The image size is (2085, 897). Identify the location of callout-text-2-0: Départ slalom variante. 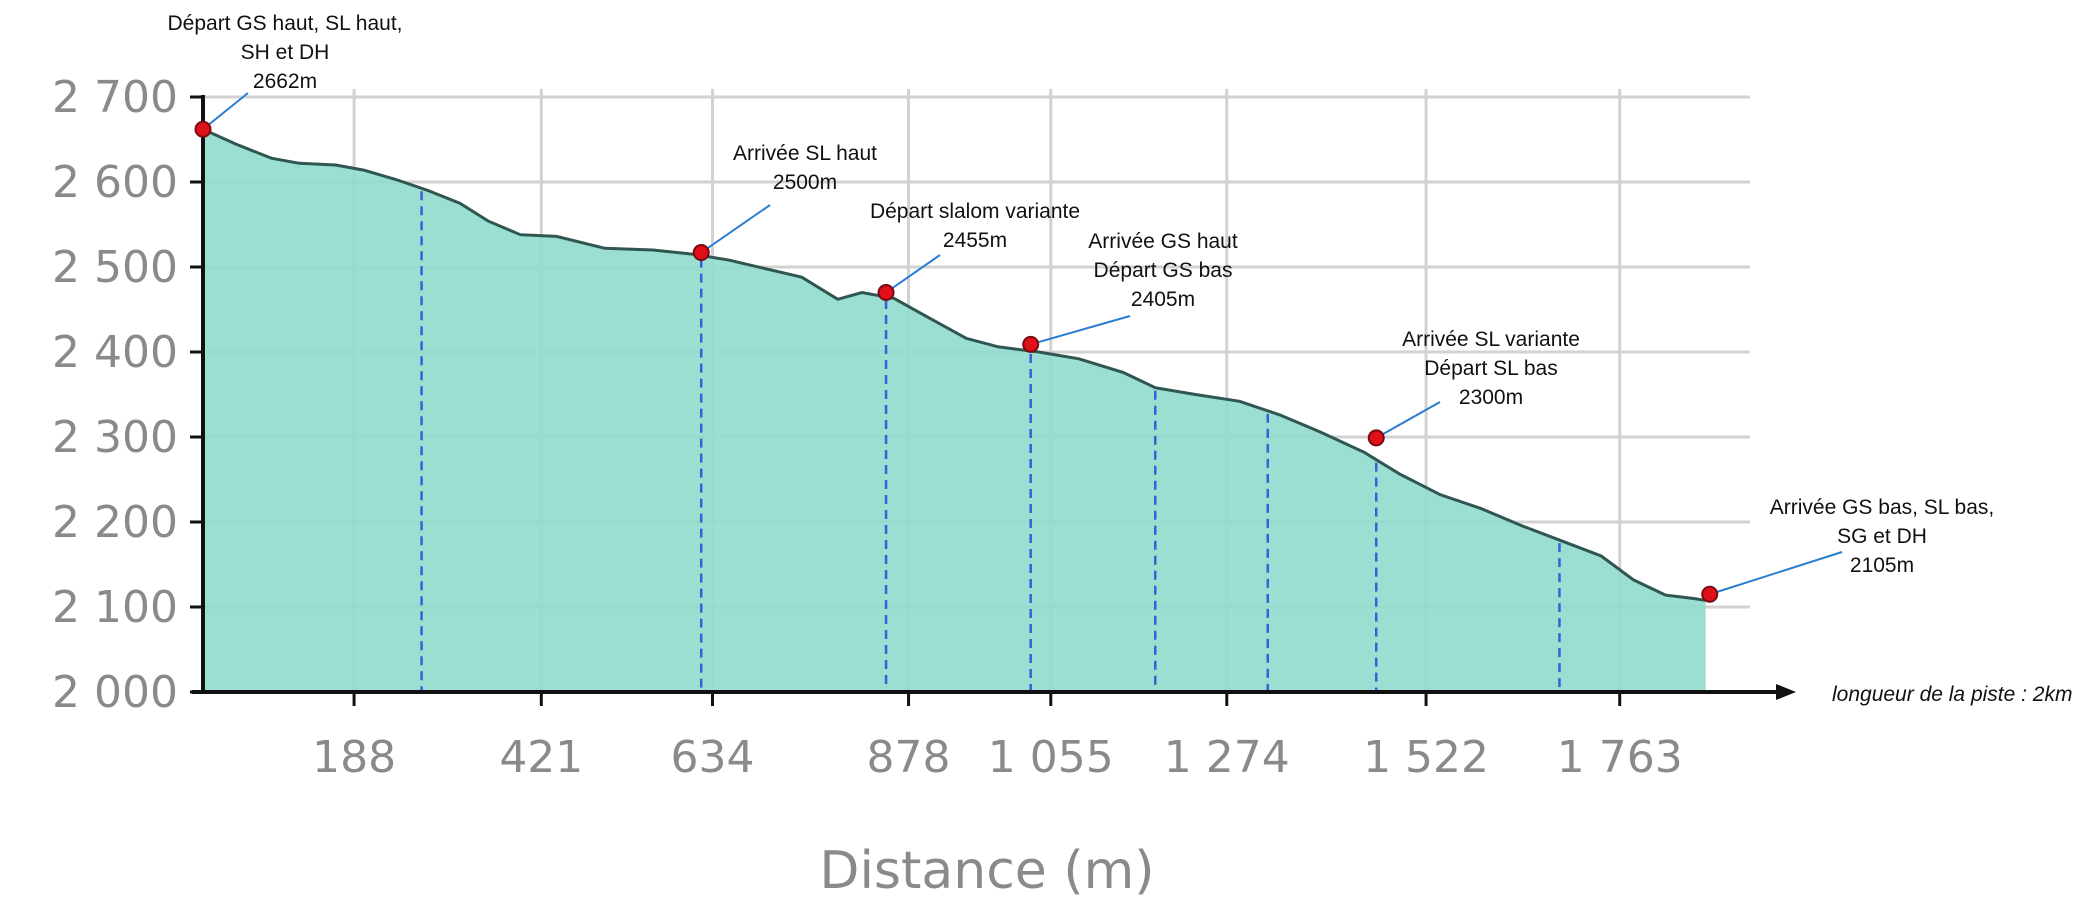
(975, 211).